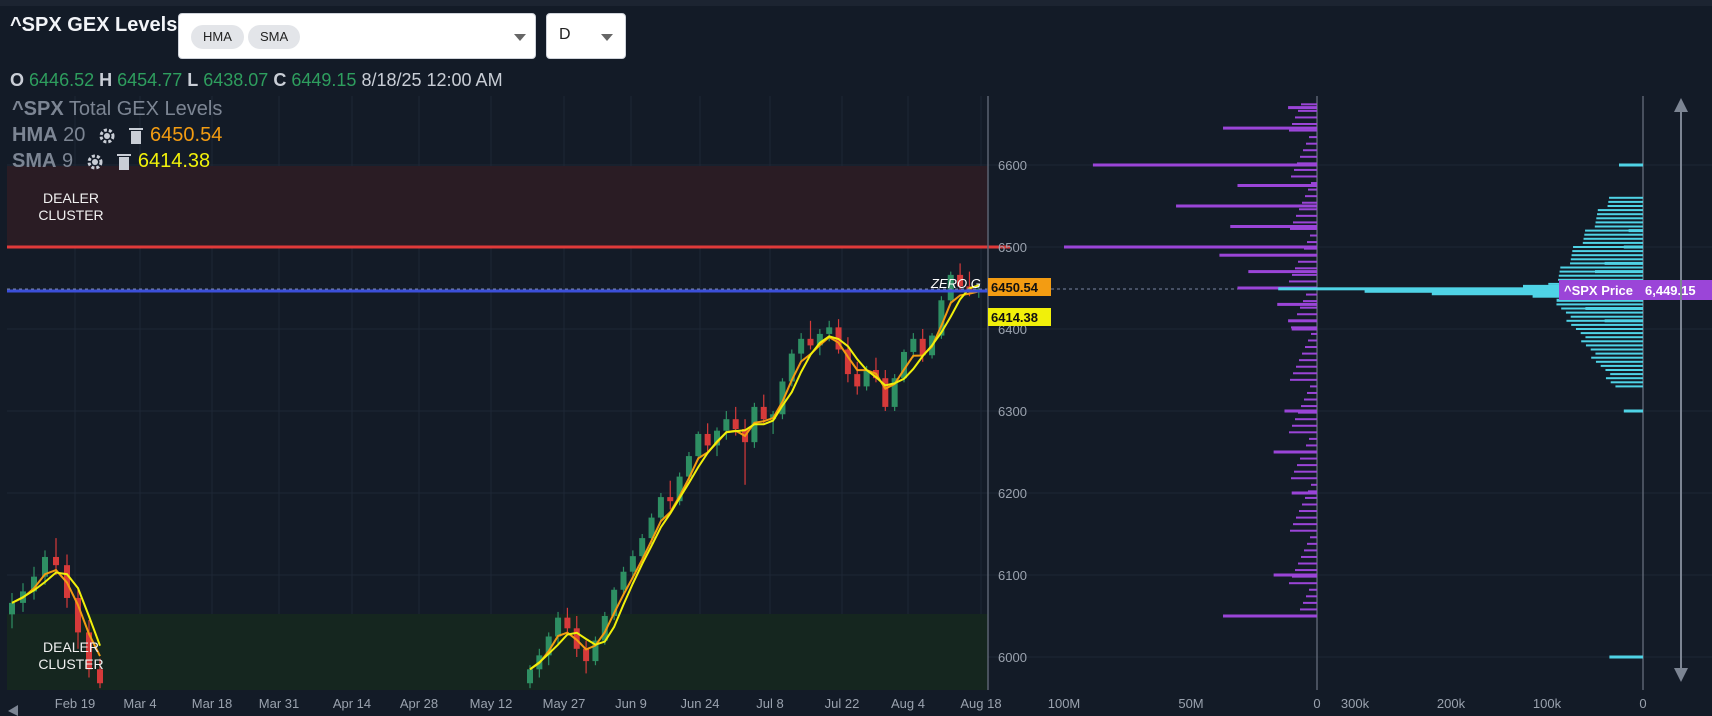 This screenshot has width=1712, height=716. I want to click on sma-price-tag, so click(1019, 317).